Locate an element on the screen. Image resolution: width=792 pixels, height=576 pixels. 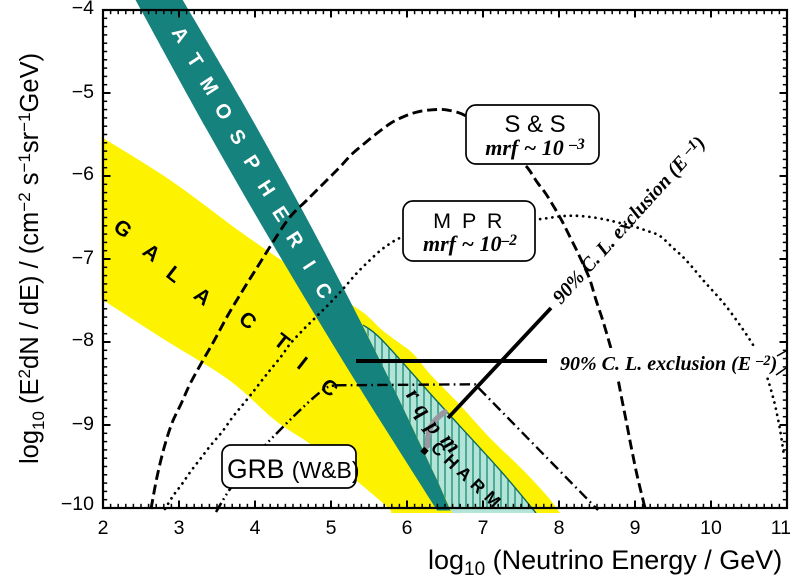
svg-text: −9 is located at coordinates (83, 424).